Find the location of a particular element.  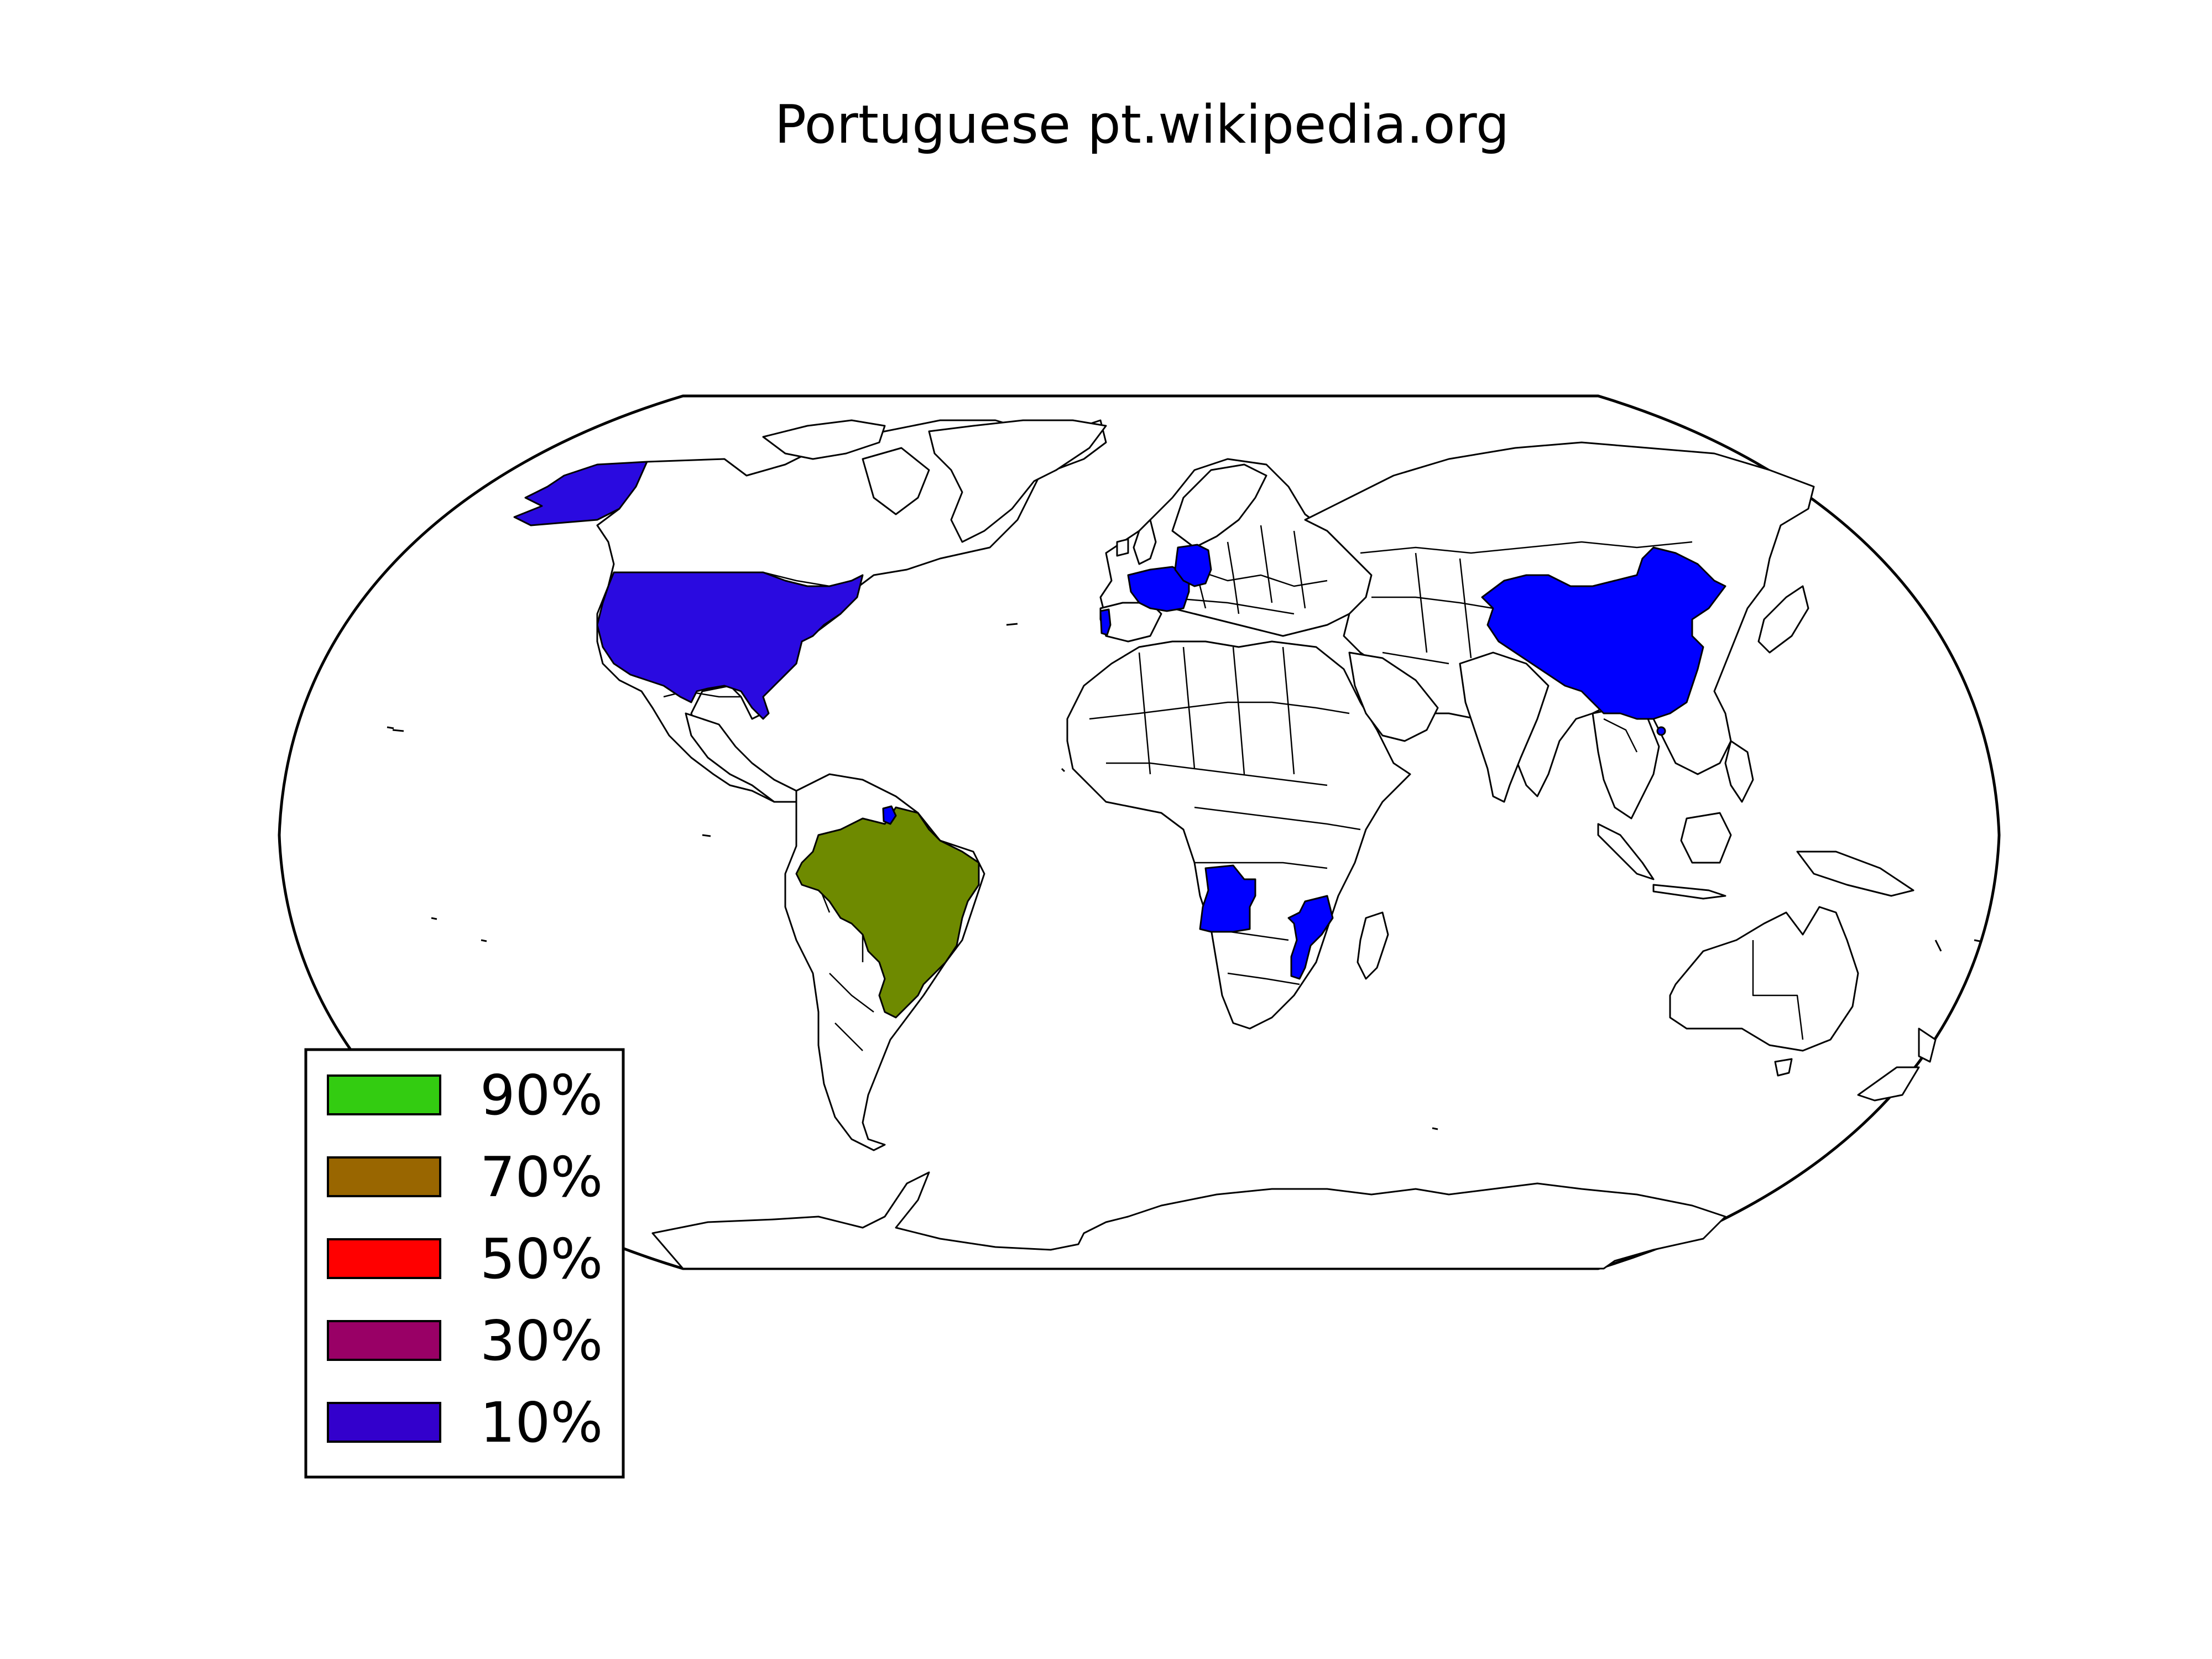

country-germany is located at coordinates (1193, 566).